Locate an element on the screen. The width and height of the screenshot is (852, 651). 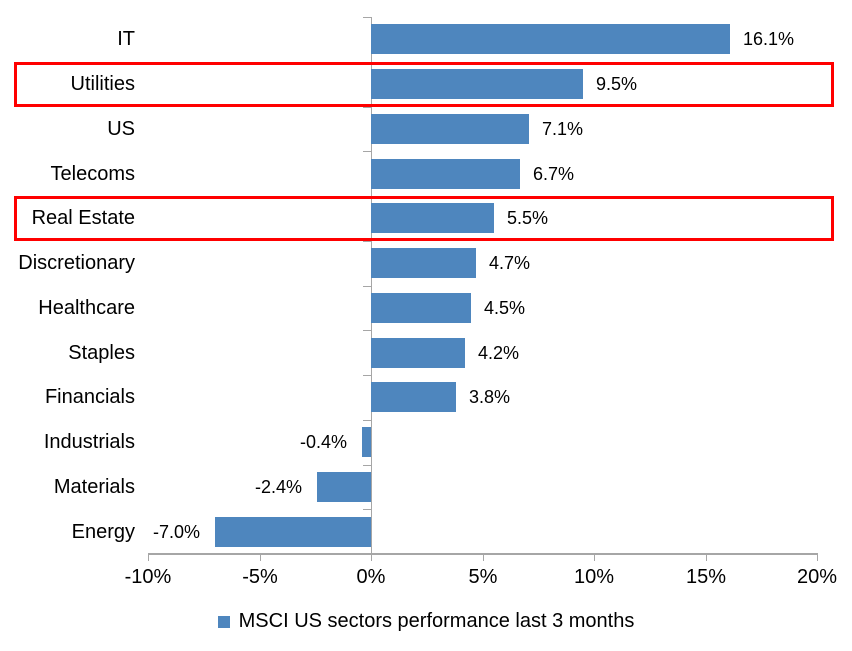
x-axis-tick-label: -5% is located at coordinates (260, 577).